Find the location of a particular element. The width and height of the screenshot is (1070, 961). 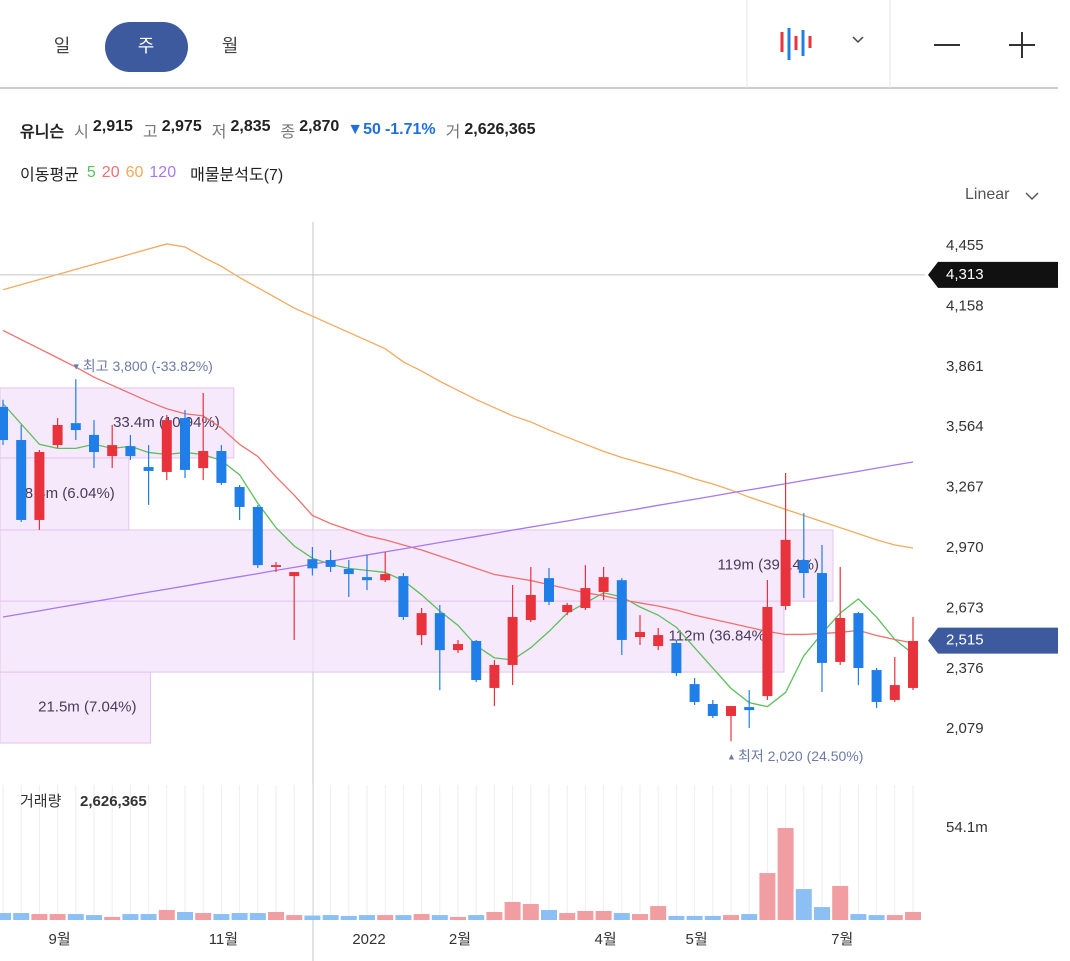

y-tick-label: 3,564 is located at coordinates (965, 426).